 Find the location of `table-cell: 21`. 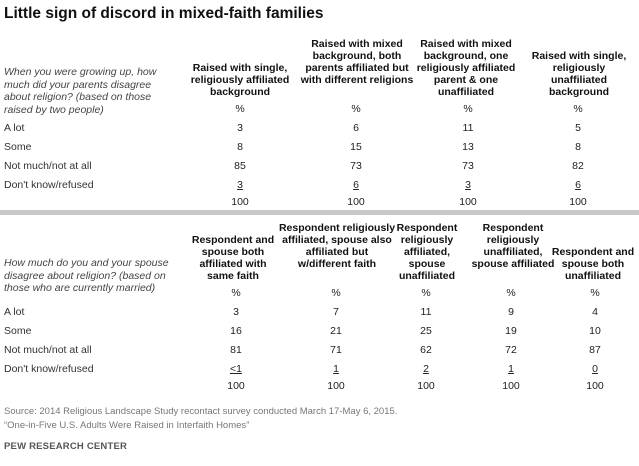

table-cell: 21 is located at coordinates (336, 331).